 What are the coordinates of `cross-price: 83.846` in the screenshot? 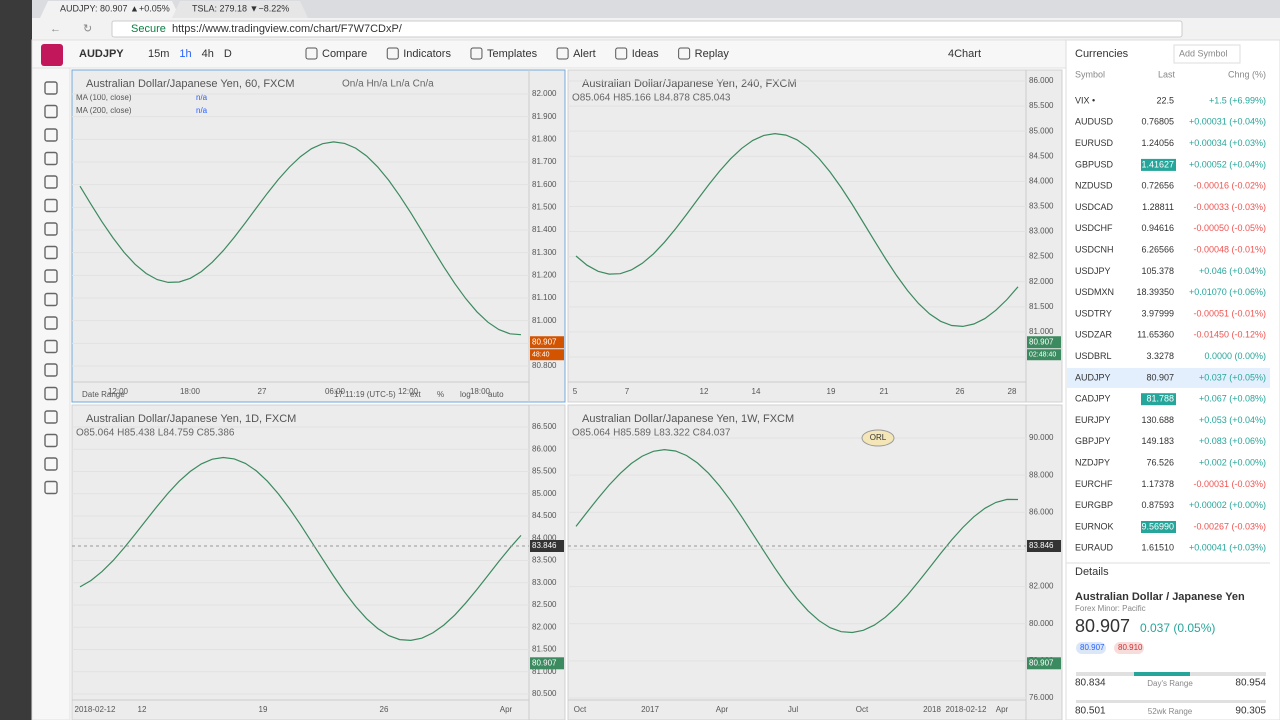 It's located at (544, 545).